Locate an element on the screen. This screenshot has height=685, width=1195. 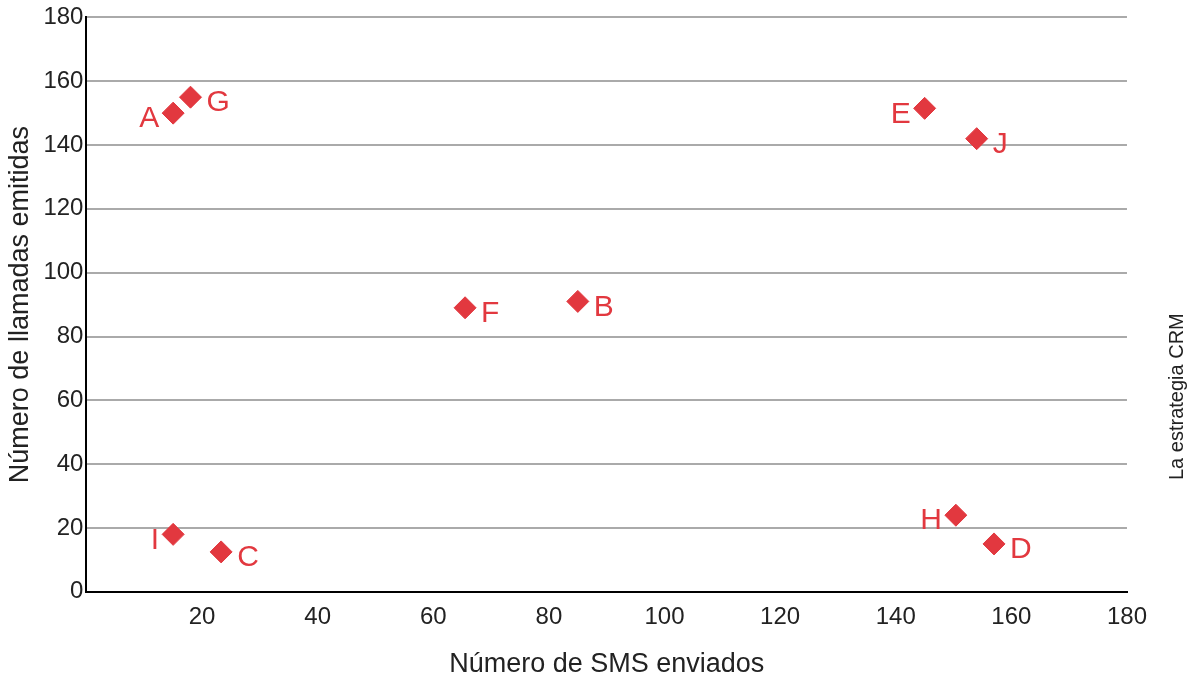
y-tick-label: 160 is located at coordinates (63, 79).